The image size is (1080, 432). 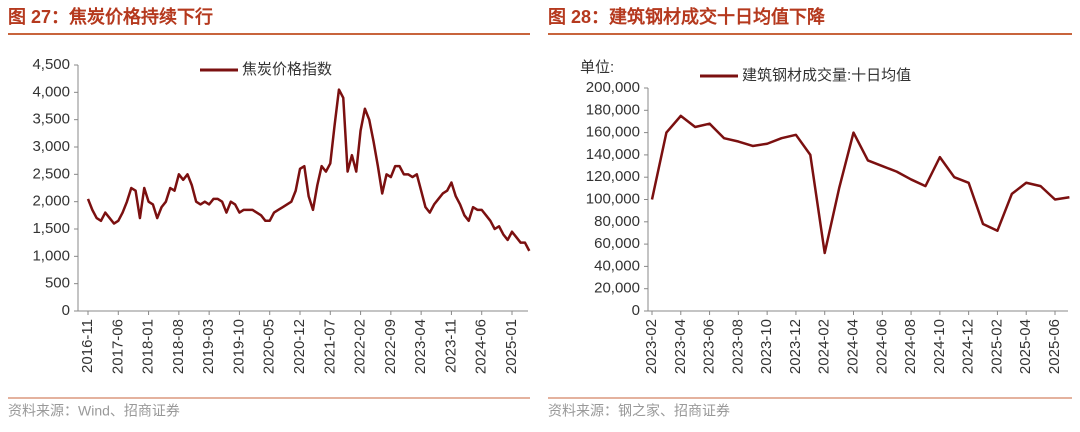 What do you see at coordinates (860, 184) in the screenshot?
I see `data-line` at bounding box center [860, 184].